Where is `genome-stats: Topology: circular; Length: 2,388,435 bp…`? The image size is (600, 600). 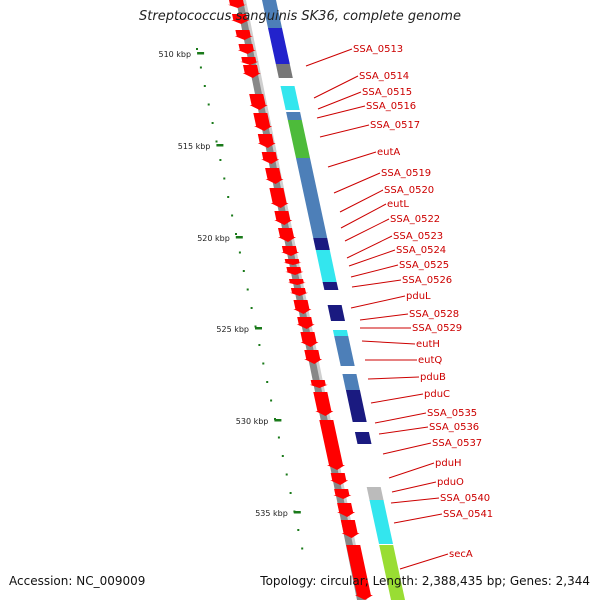 genome-stats: Topology: circular; Length: 2,388,435 bp… is located at coordinates (425, 581).